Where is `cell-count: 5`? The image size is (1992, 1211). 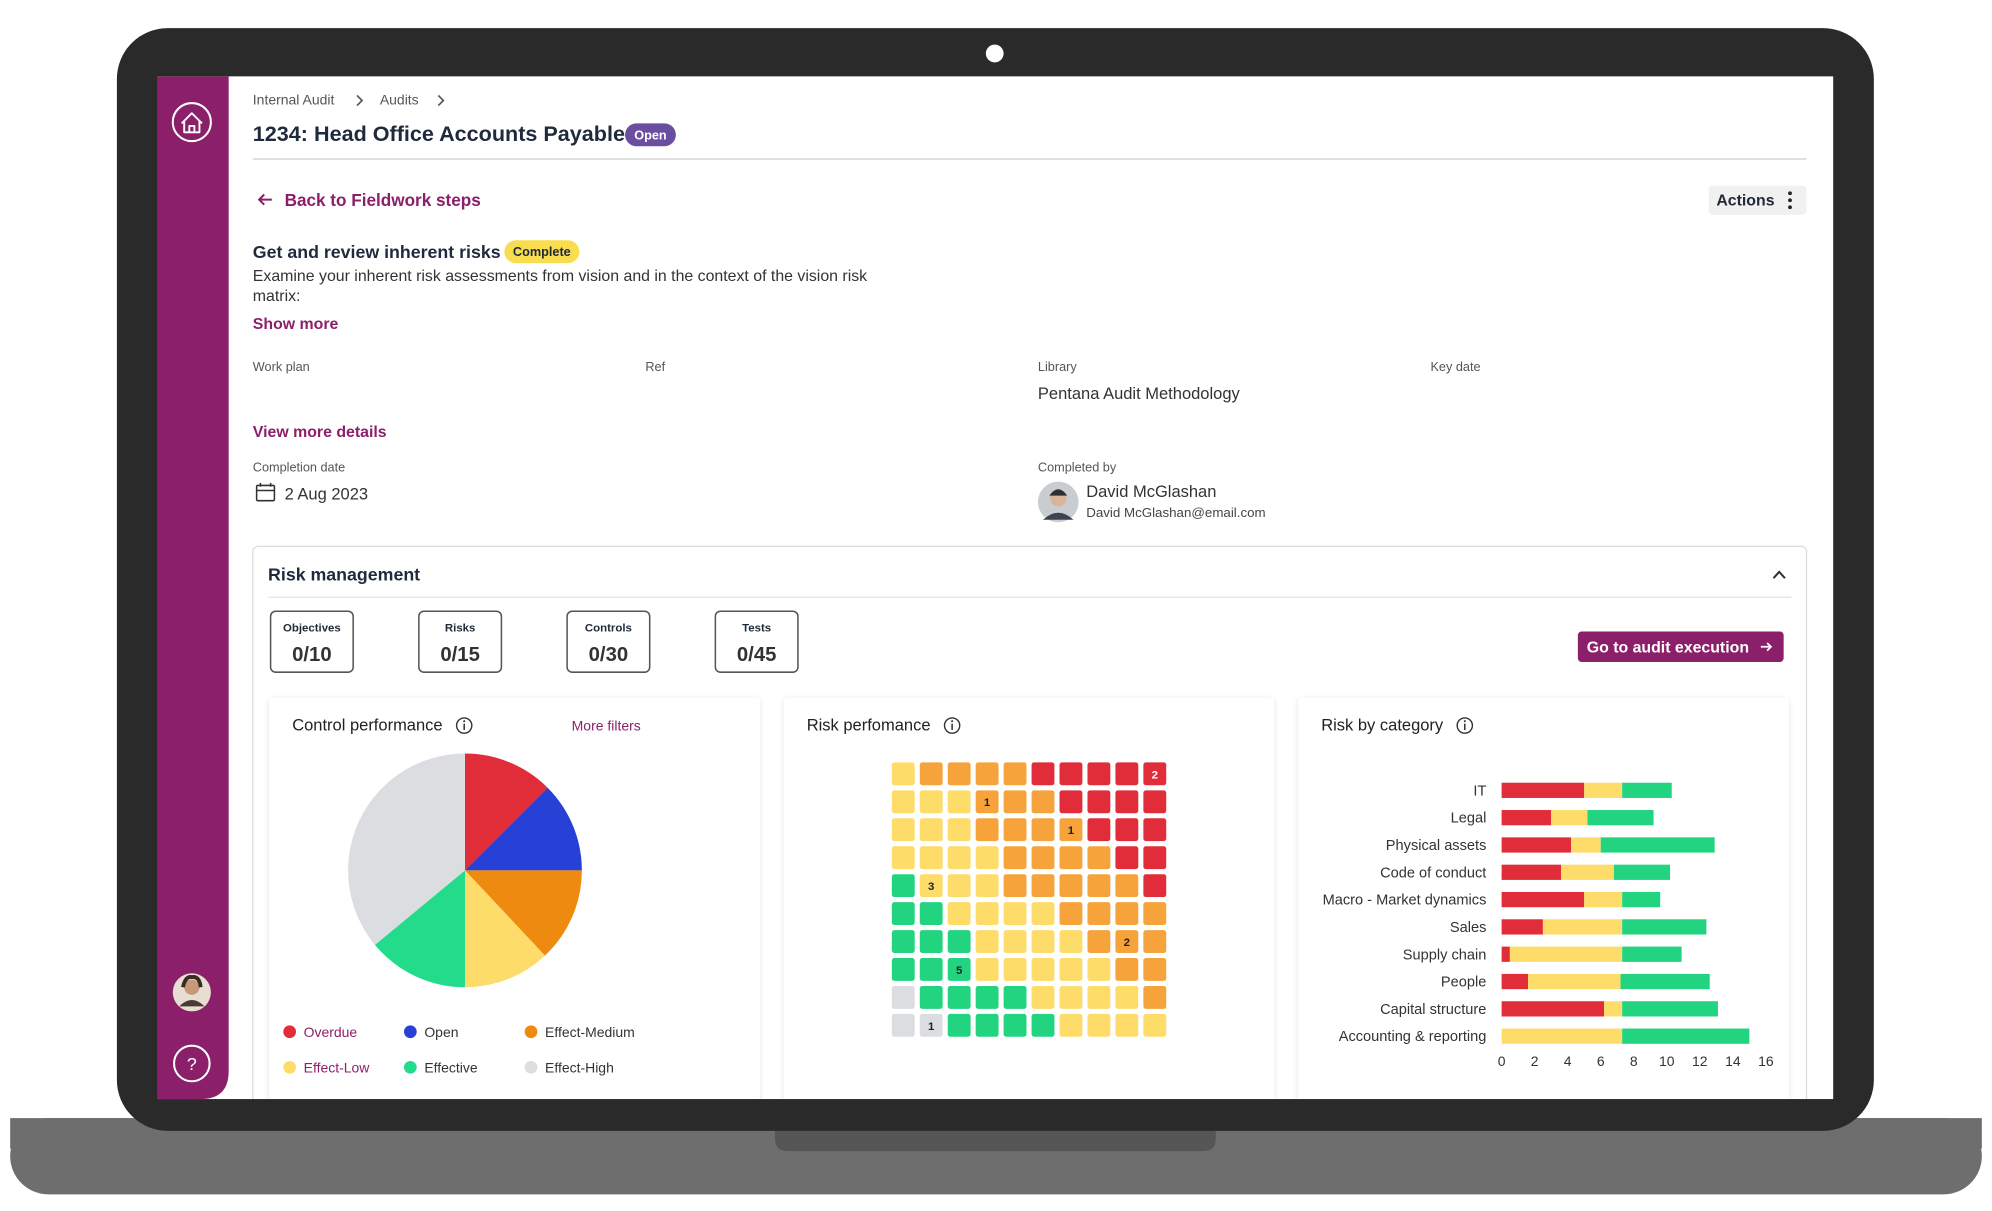 cell-count: 5 is located at coordinates (959, 971).